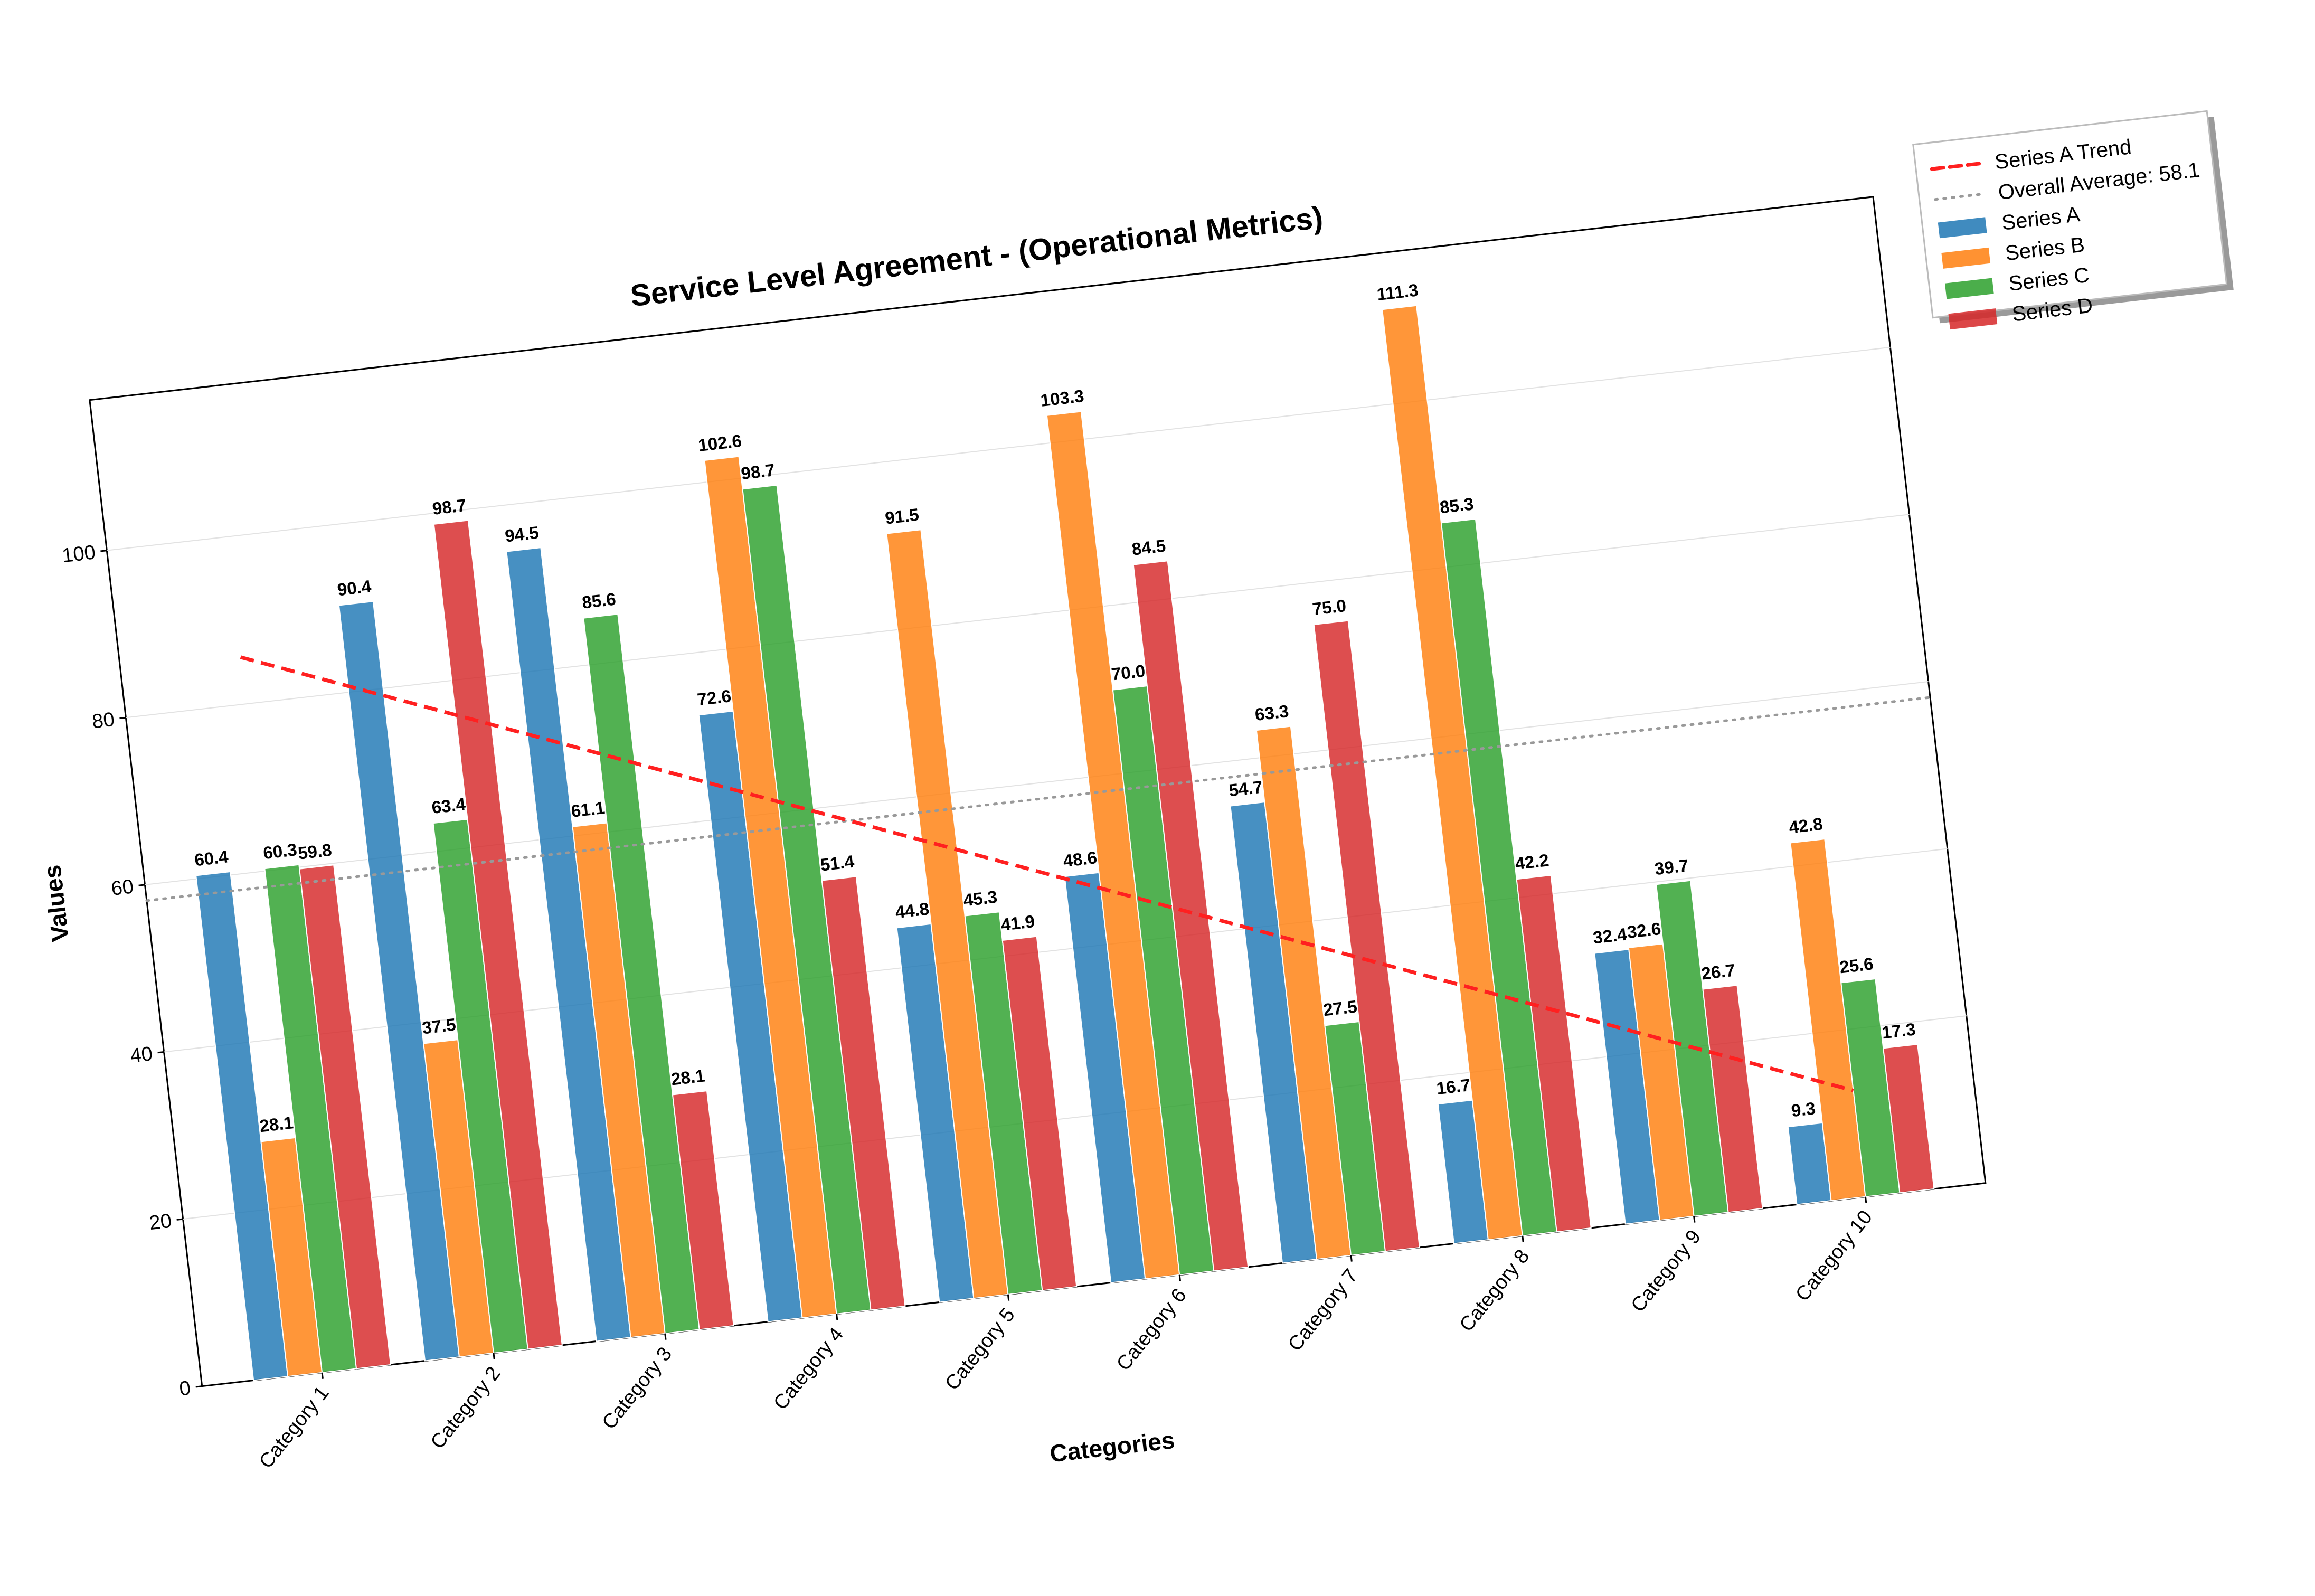 This screenshot has width=2315, height=1596. I want to click on data-label: 85.6, so click(599, 600).